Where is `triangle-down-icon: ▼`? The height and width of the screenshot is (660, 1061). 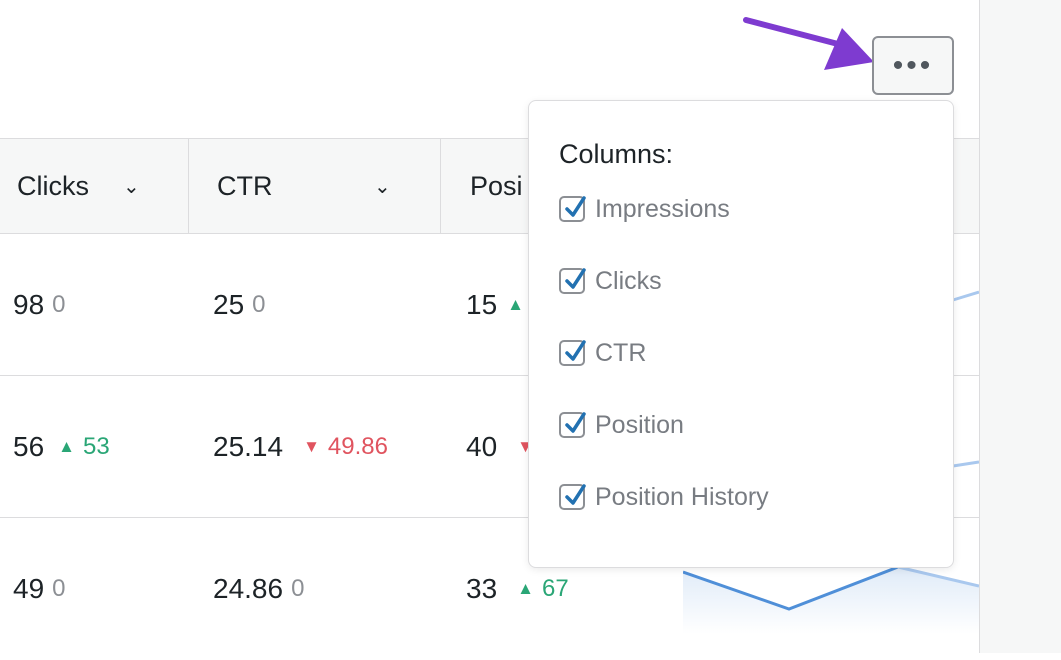
triangle-down-icon: ▼ is located at coordinates (311, 446).